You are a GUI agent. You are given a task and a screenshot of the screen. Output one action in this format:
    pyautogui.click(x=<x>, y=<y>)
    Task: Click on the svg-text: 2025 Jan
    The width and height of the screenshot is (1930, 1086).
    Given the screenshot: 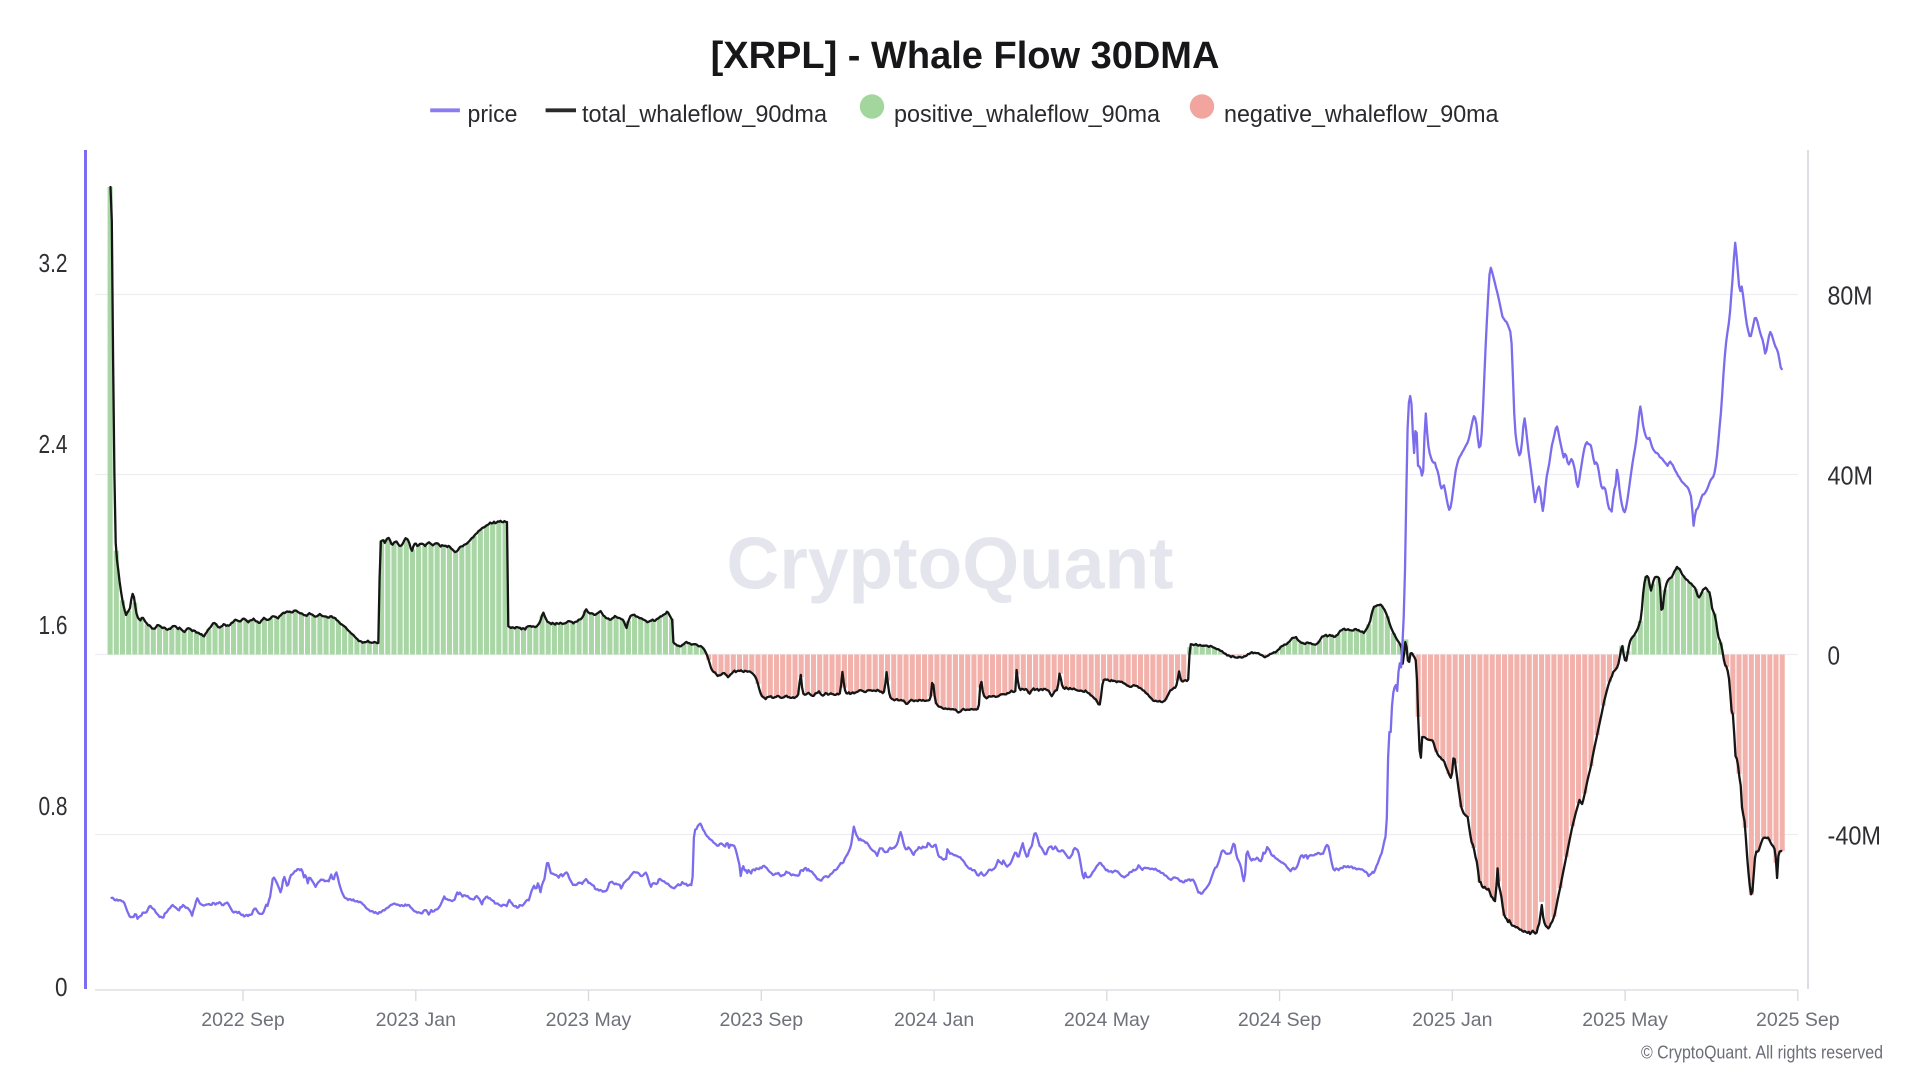 What is the action you would take?
    pyautogui.click(x=1452, y=1020)
    